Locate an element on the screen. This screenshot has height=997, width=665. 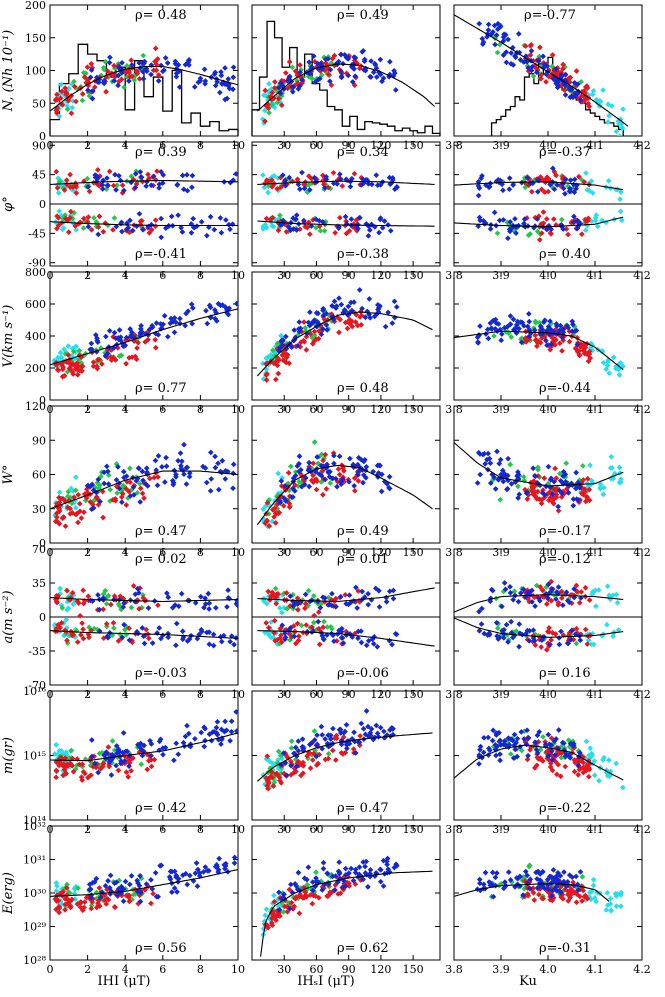
y-tick-label: 10¹⁶ is located at coordinates (34, 691).